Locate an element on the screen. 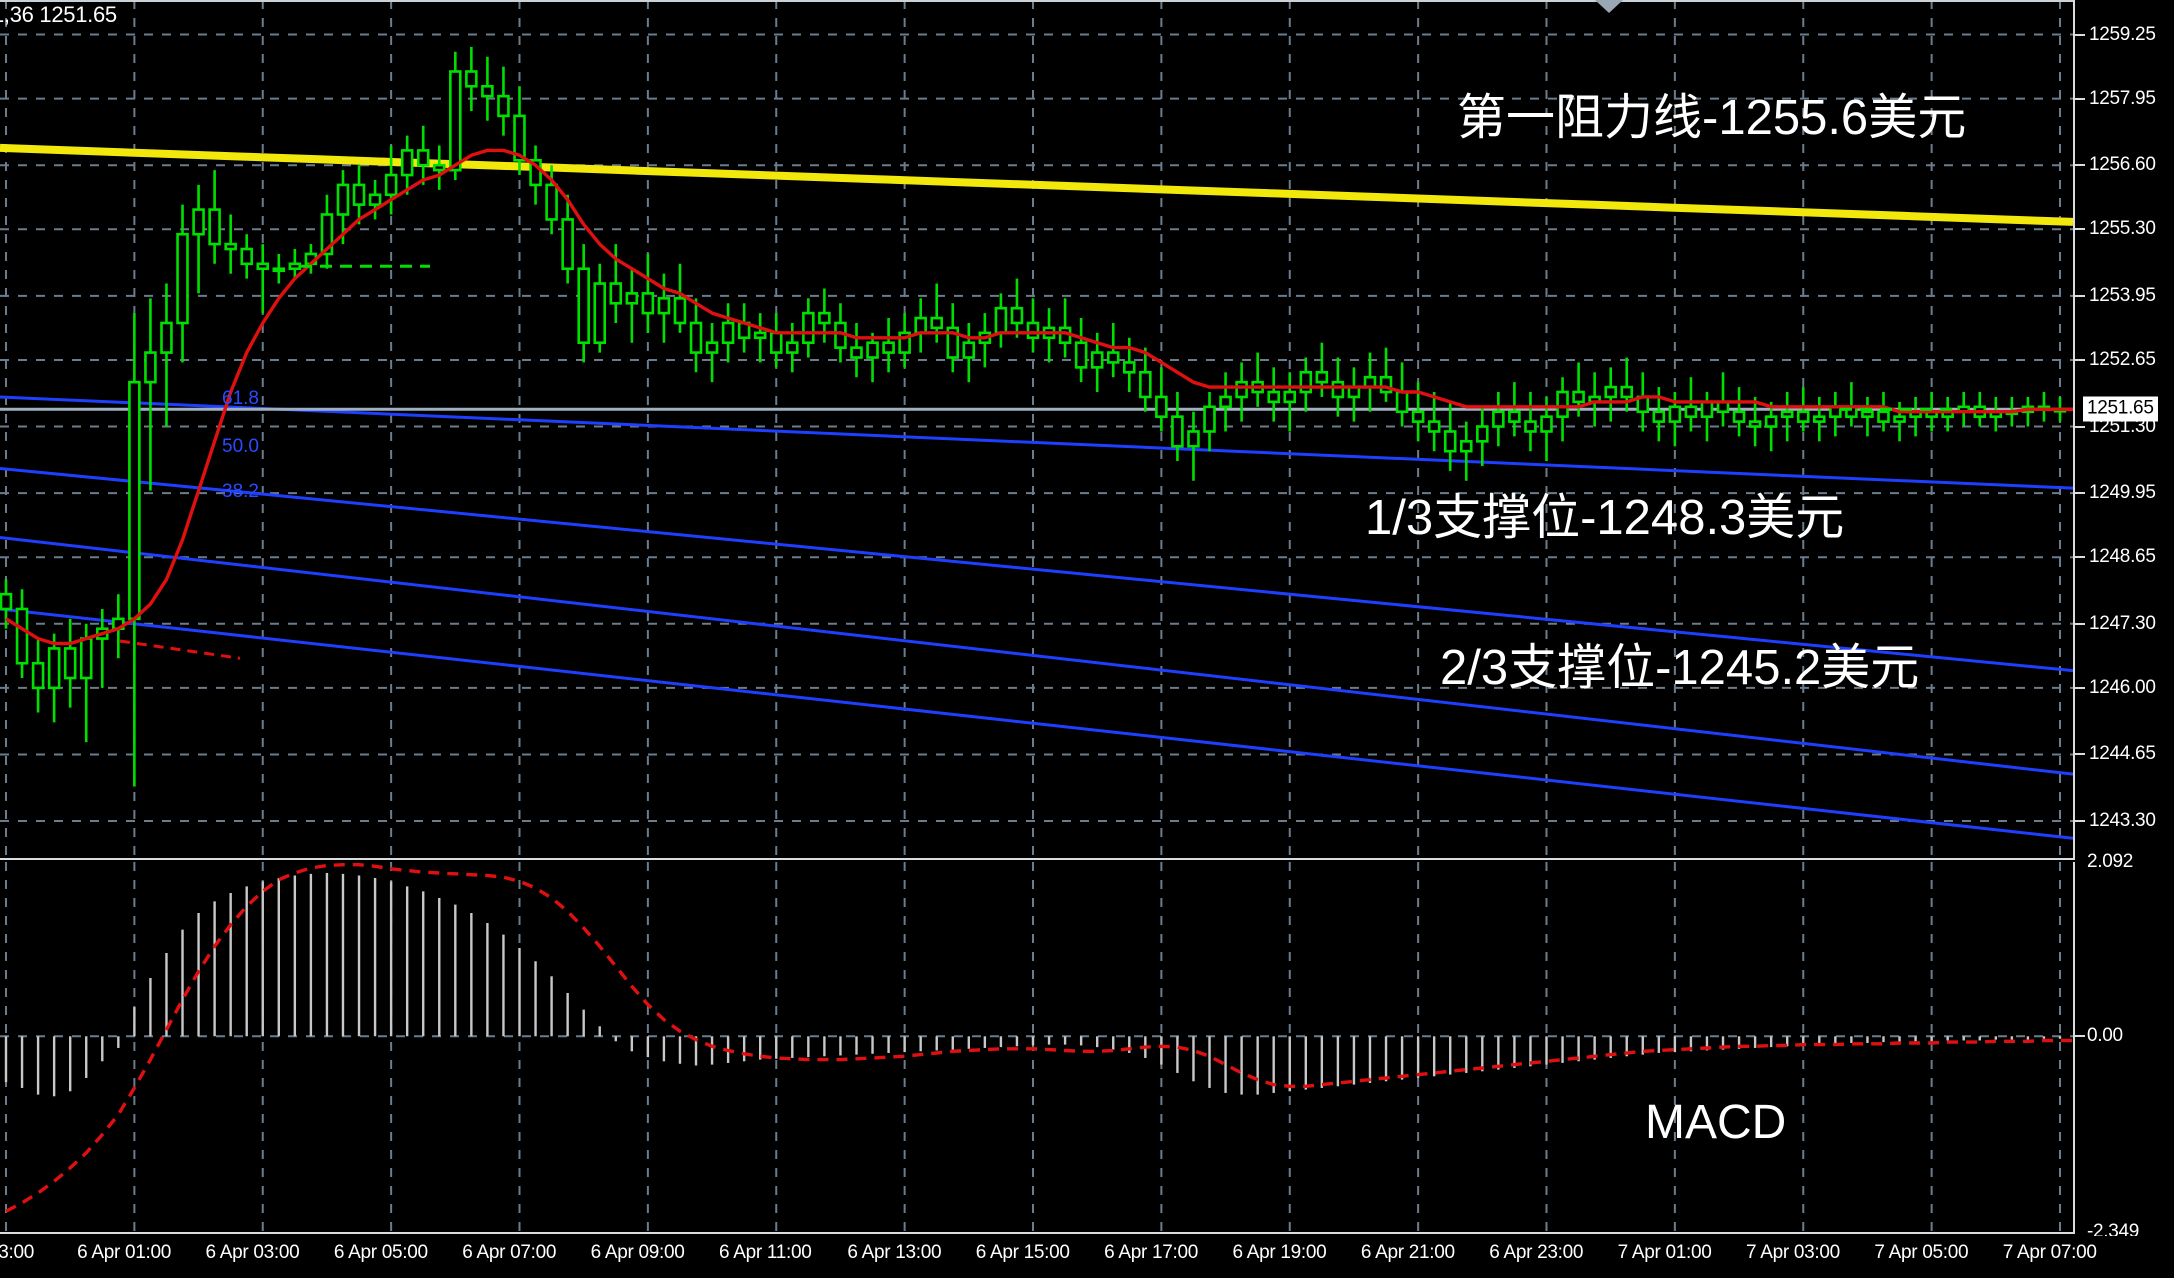 The image size is (2174, 1278). time-axis-label: 6 Apr 15:00 is located at coordinates (1022, 1252).